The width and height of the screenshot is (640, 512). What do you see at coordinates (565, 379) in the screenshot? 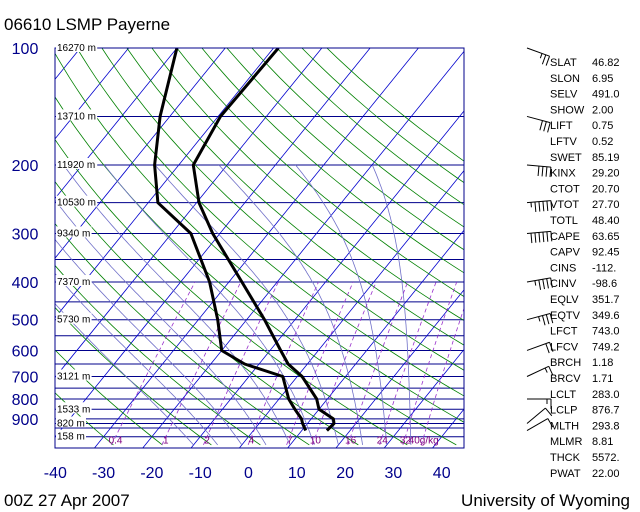
I see `index-label: BRCV` at bounding box center [565, 379].